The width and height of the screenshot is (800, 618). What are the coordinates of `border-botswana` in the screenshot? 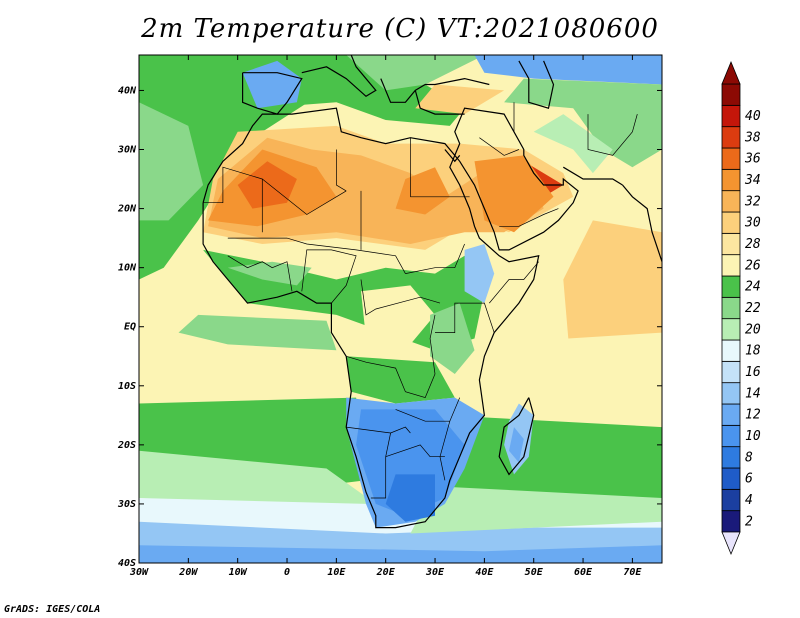 It's located at (415, 451).